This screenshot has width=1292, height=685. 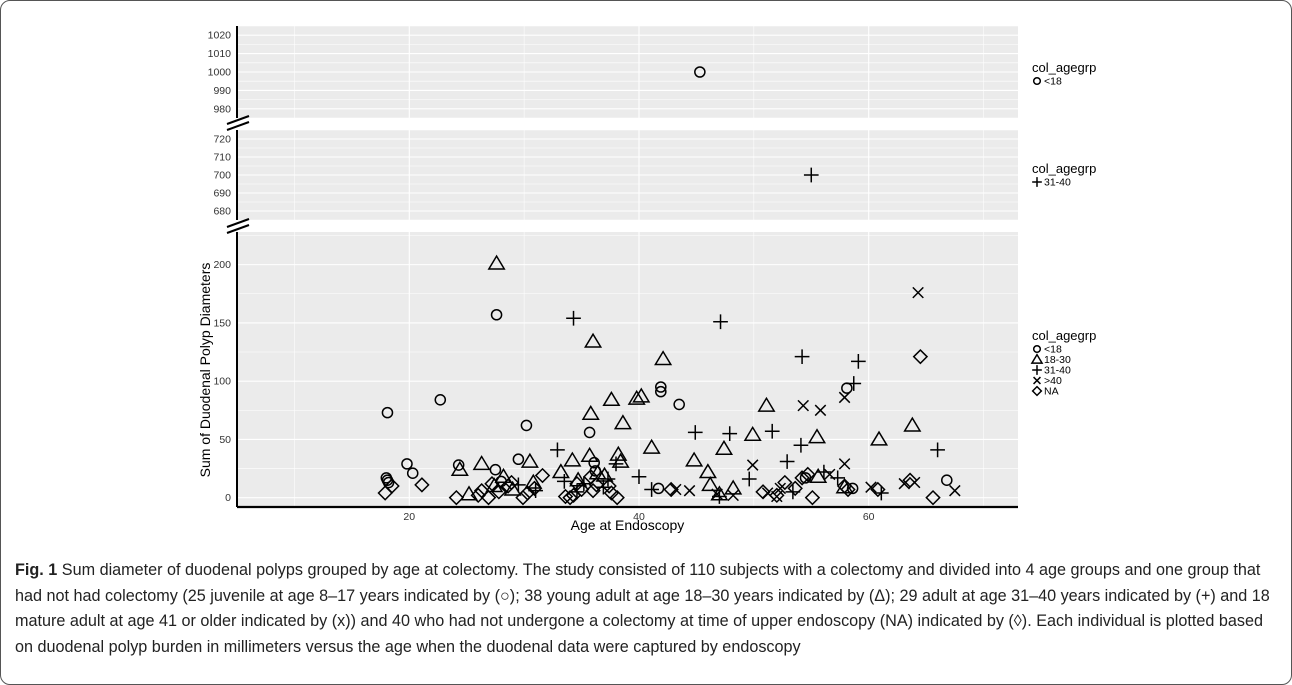 I want to click on legend-key-cross, so click(x=1037, y=380).